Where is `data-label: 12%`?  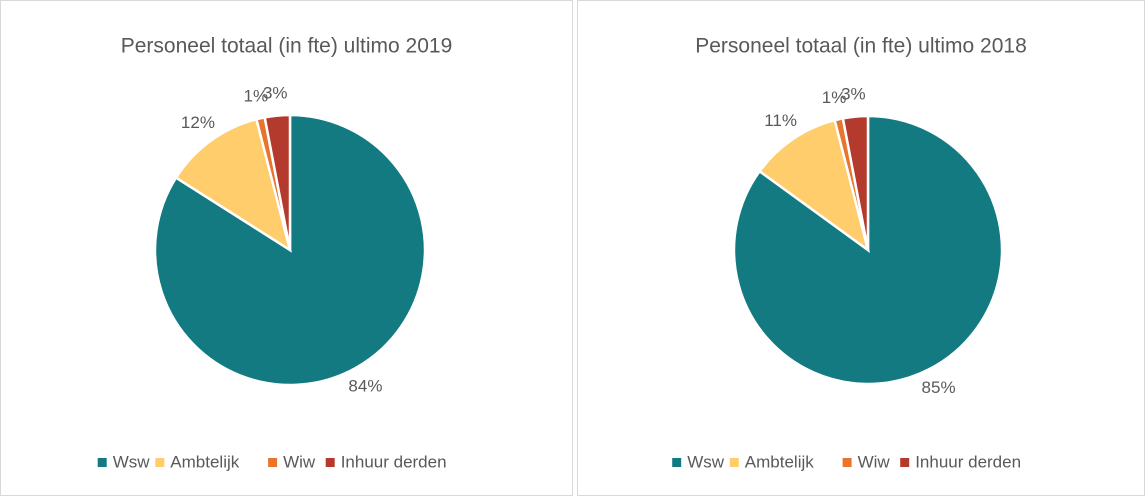
data-label: 12% is located at coordinates (198, 122).